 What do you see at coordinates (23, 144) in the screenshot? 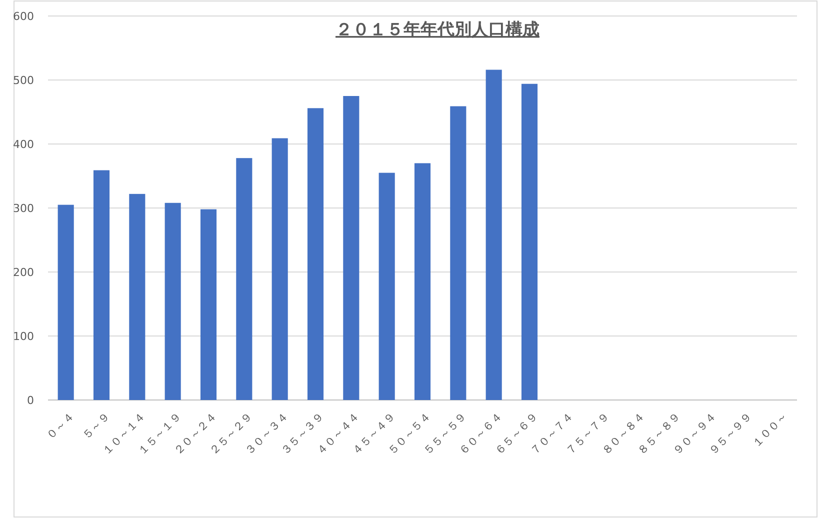
I see `y-tick-label: 400` at bounding box center [23, 144].